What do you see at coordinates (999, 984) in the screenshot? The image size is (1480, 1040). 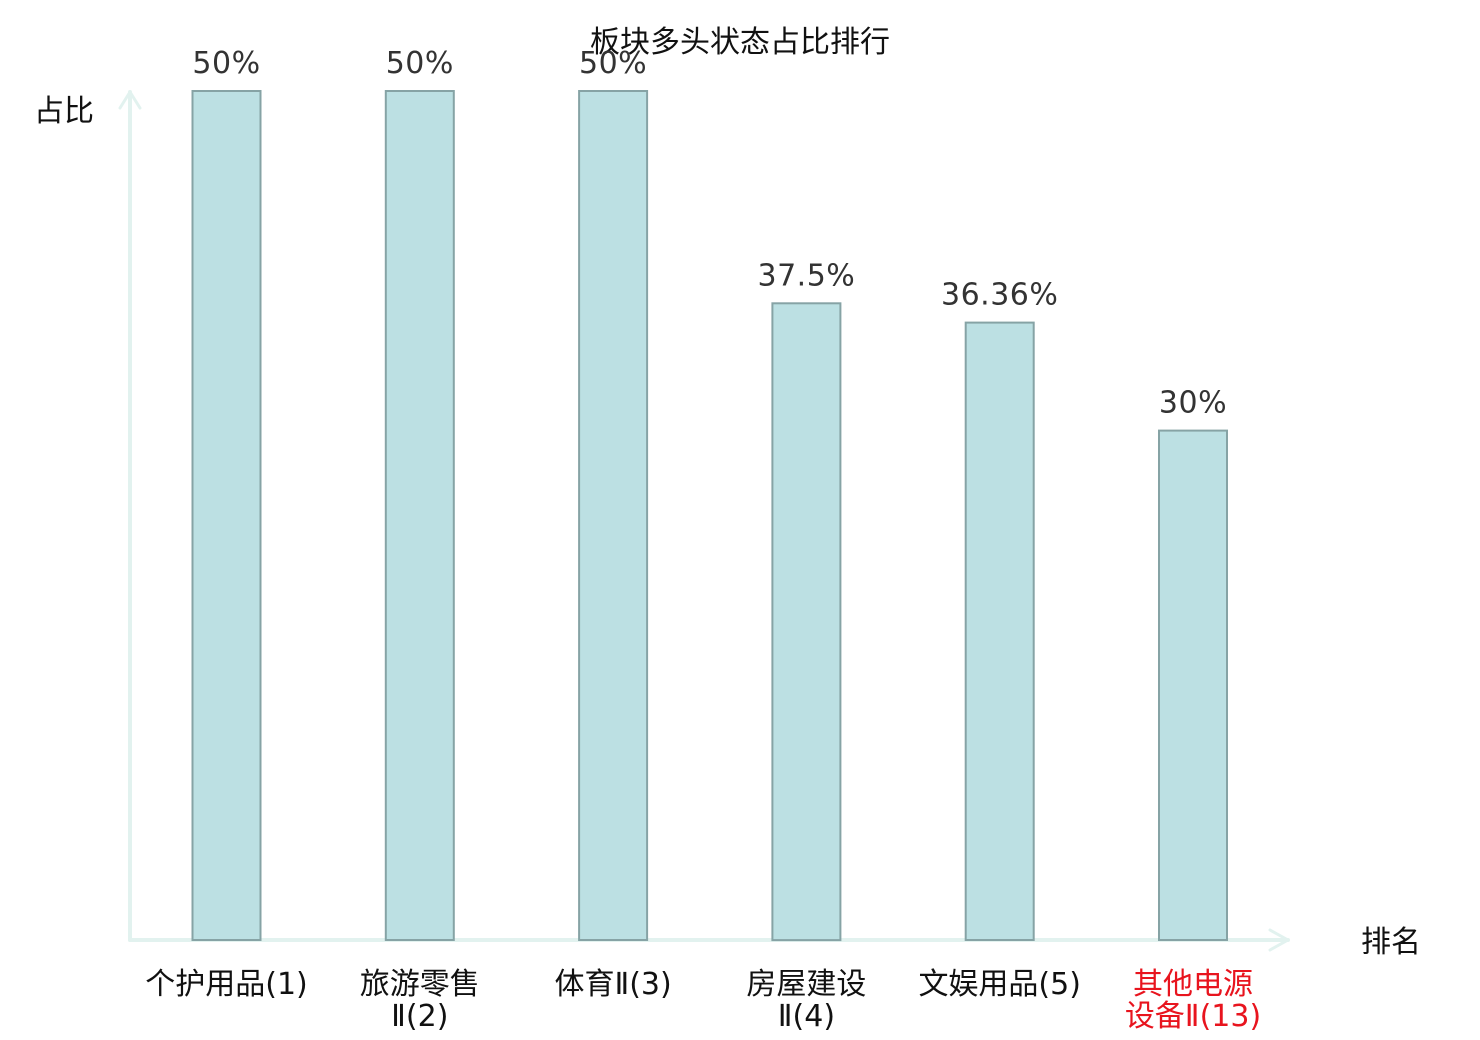 I see `category-label-5: 文娱用品(5)` at bounding box center [999, 984].